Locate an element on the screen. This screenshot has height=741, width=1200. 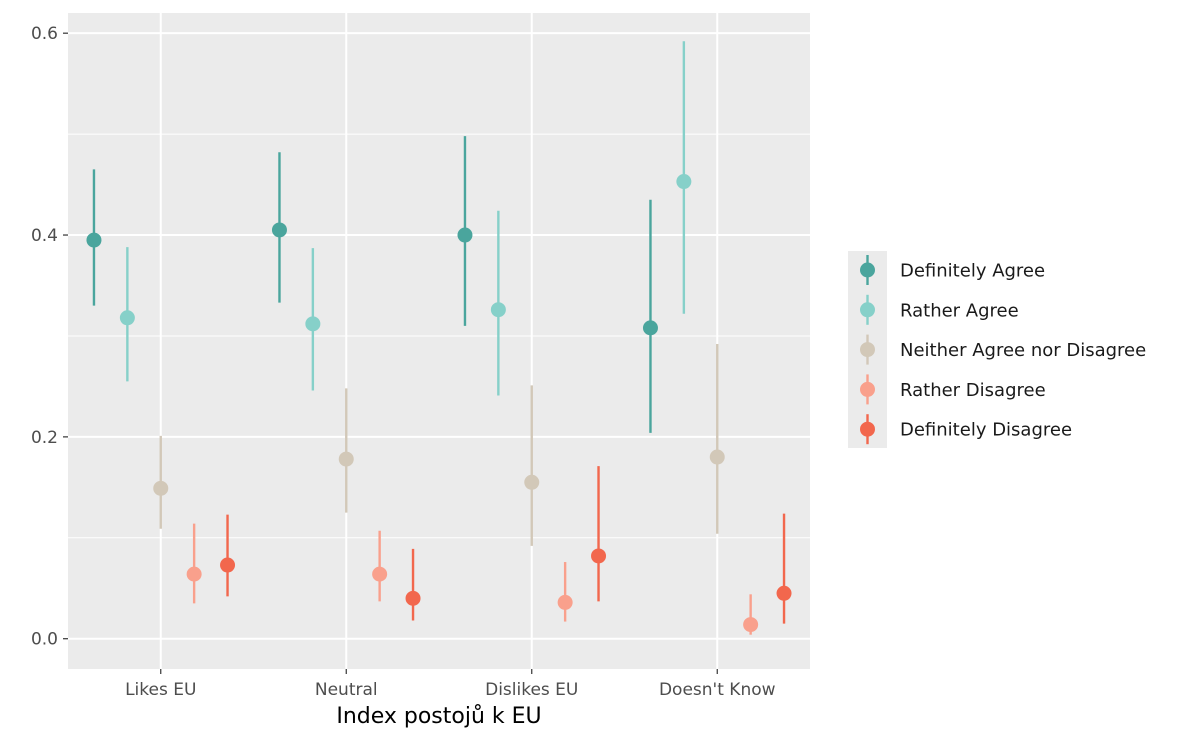
legend-label: Neither Agree nor Disagree is located at coordinates (1023, 350).